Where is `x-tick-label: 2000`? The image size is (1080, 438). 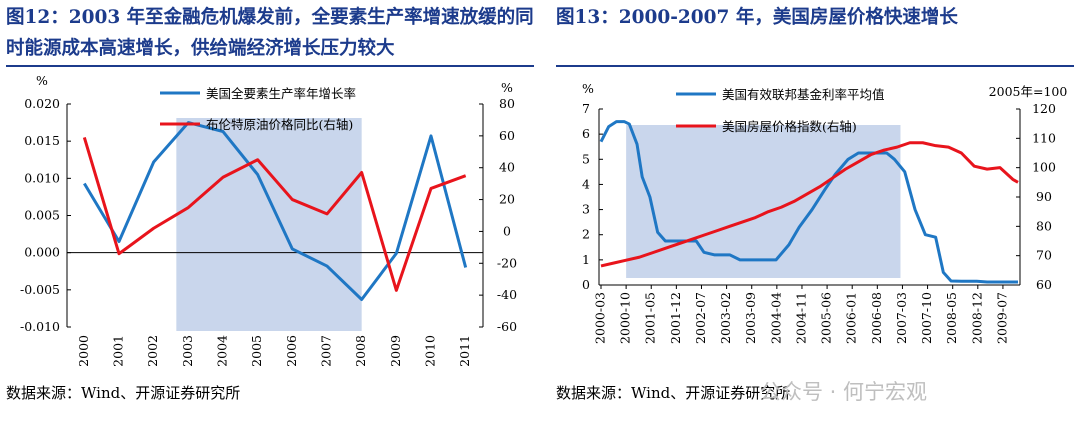
x-tick-label: 2000 is located at coordinates (83, 351).